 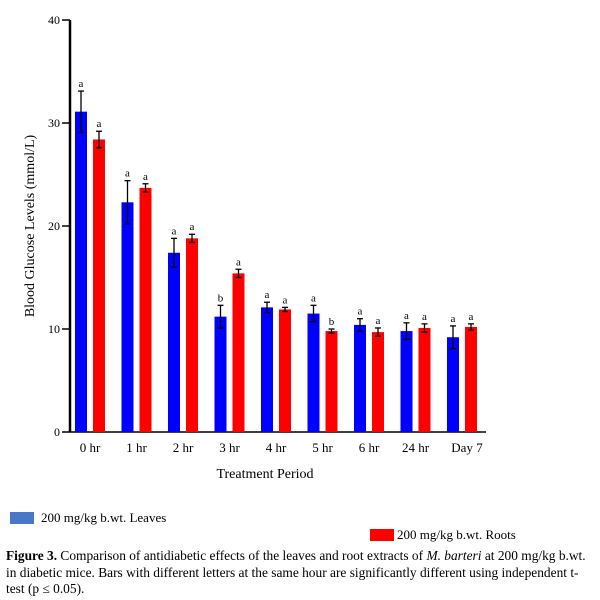 What do you see at coordinates (285, 300) in the screenshot?
I see `significance-letter-roots-4: a` at bounding box center [285, 300].